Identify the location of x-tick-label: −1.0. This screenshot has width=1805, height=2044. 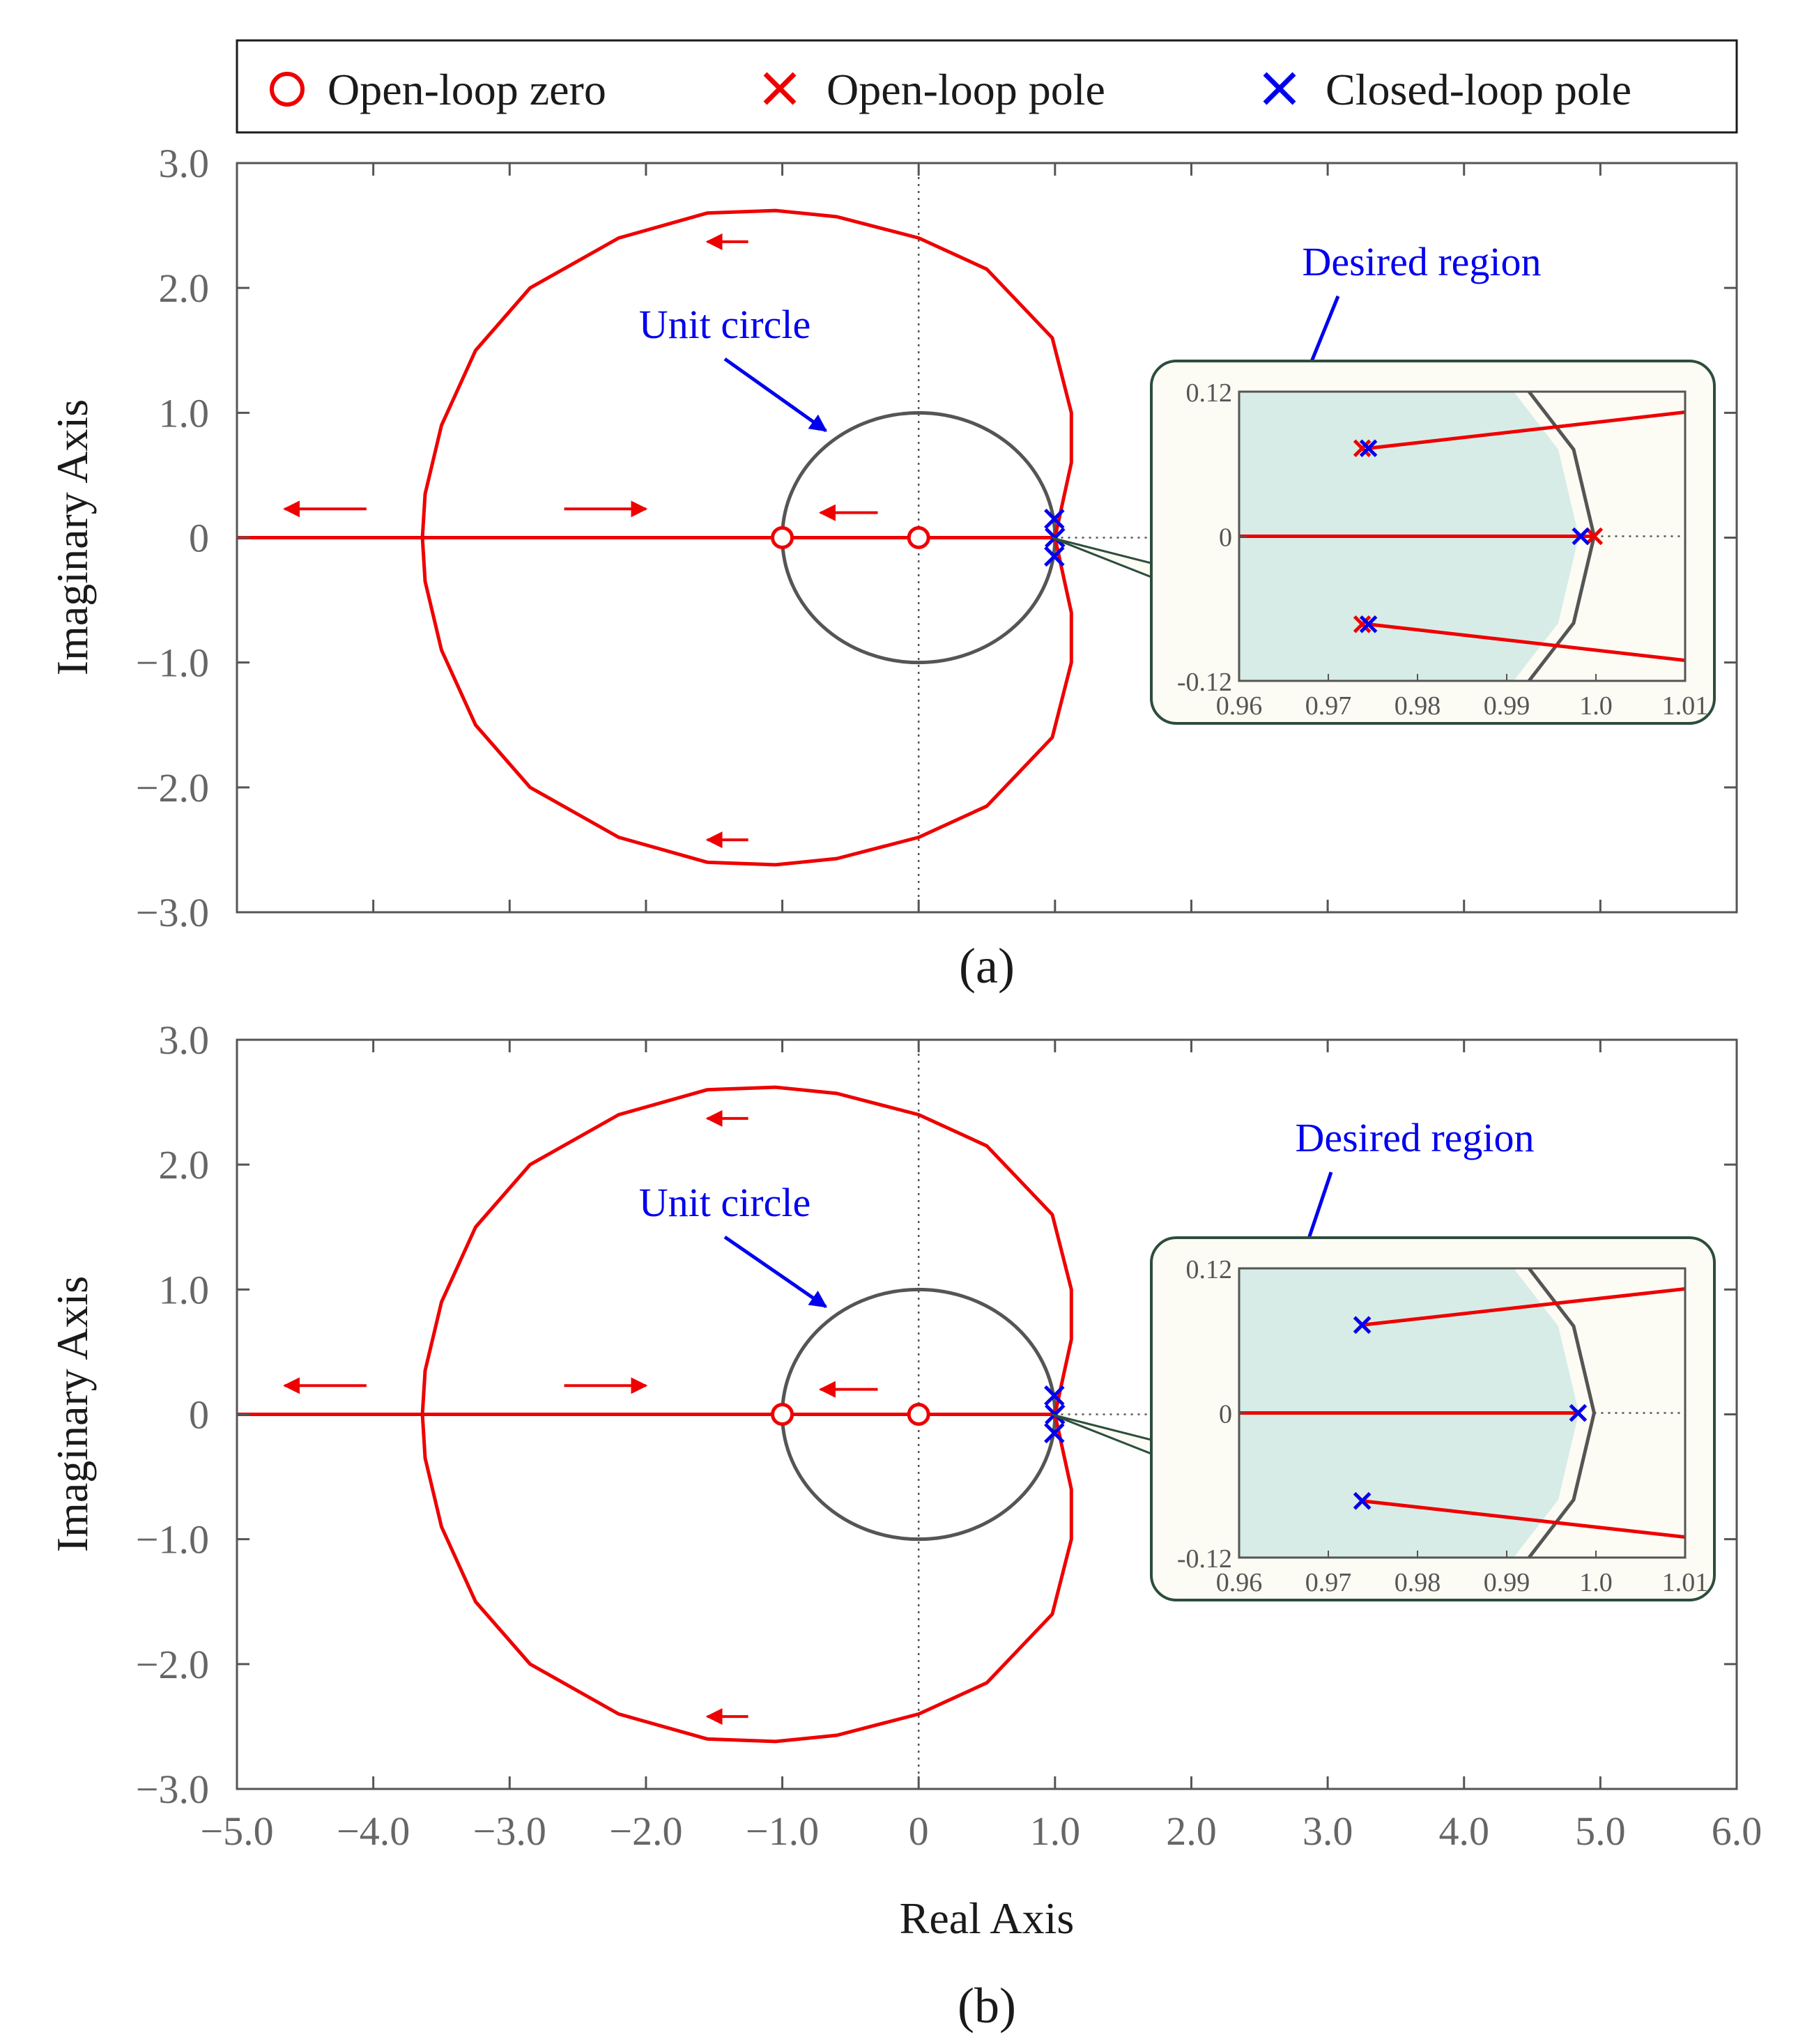
(783, 1831).